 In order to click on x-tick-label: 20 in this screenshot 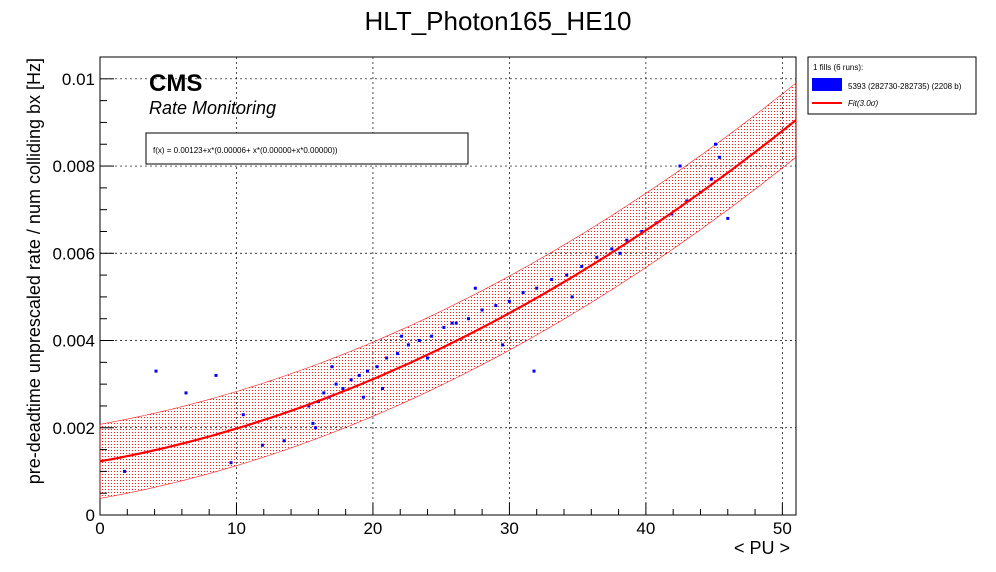, I will do `click(372, 528)`.